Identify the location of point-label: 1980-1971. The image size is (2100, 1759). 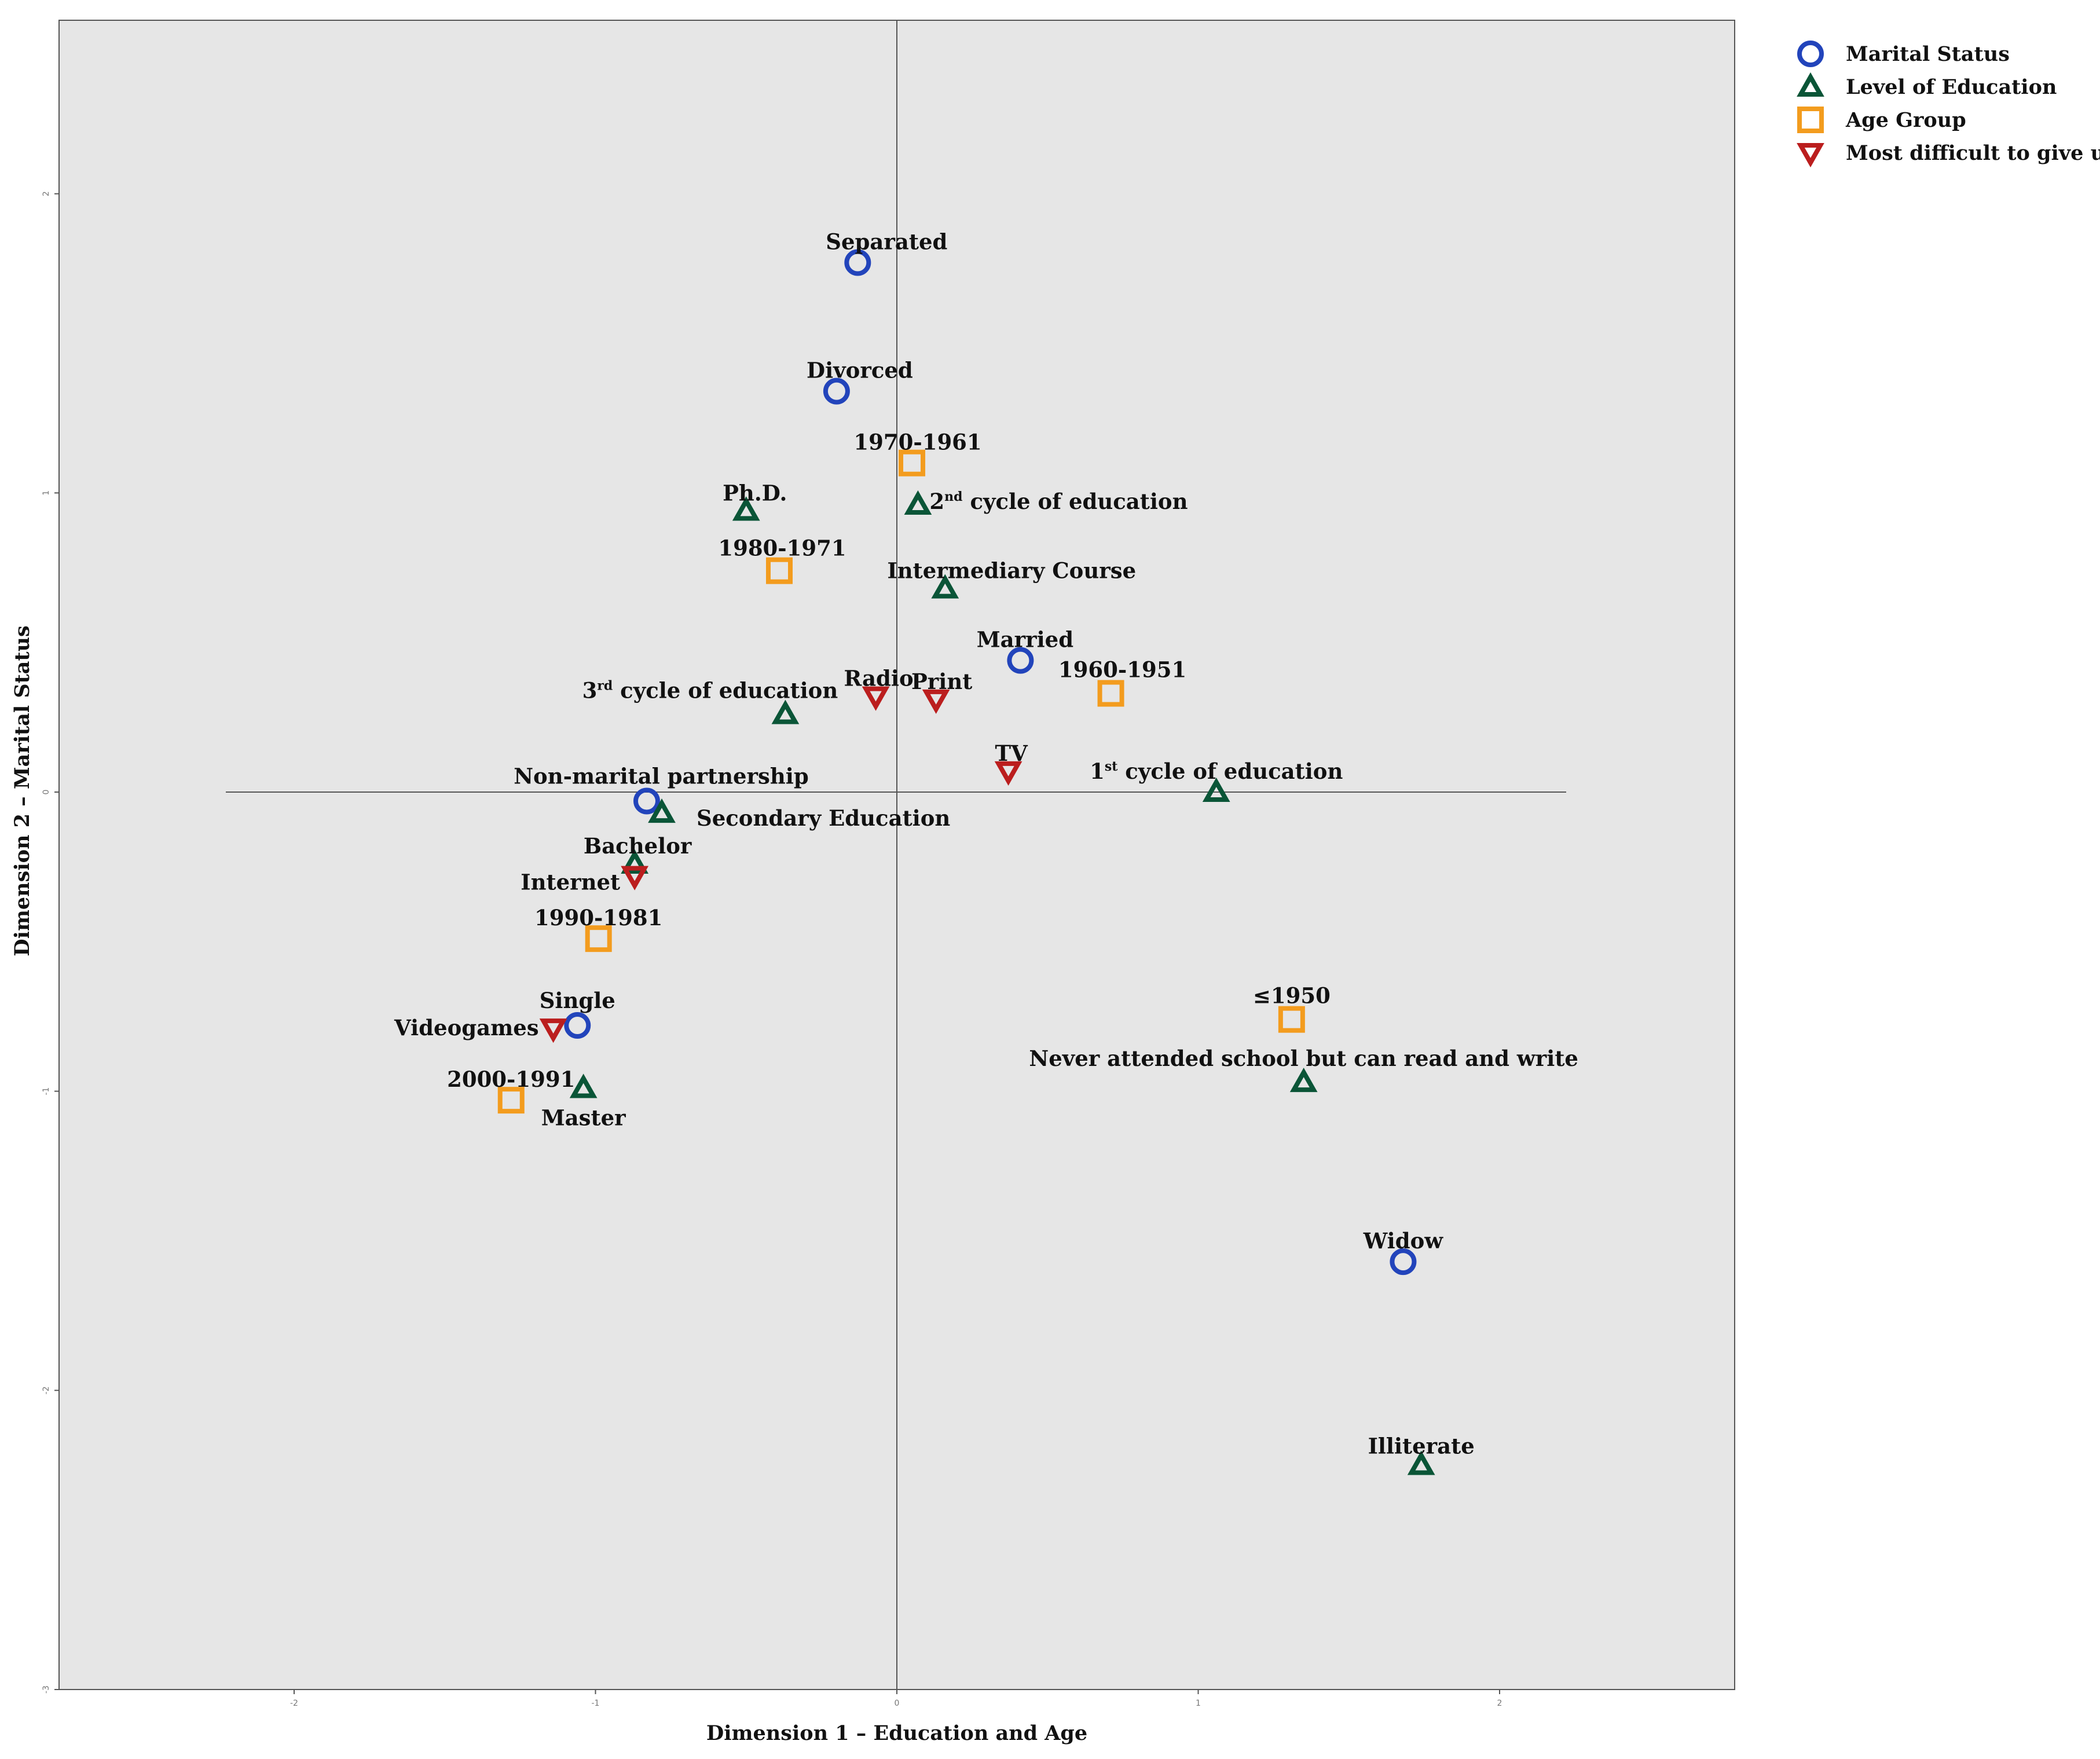
(782, 548).